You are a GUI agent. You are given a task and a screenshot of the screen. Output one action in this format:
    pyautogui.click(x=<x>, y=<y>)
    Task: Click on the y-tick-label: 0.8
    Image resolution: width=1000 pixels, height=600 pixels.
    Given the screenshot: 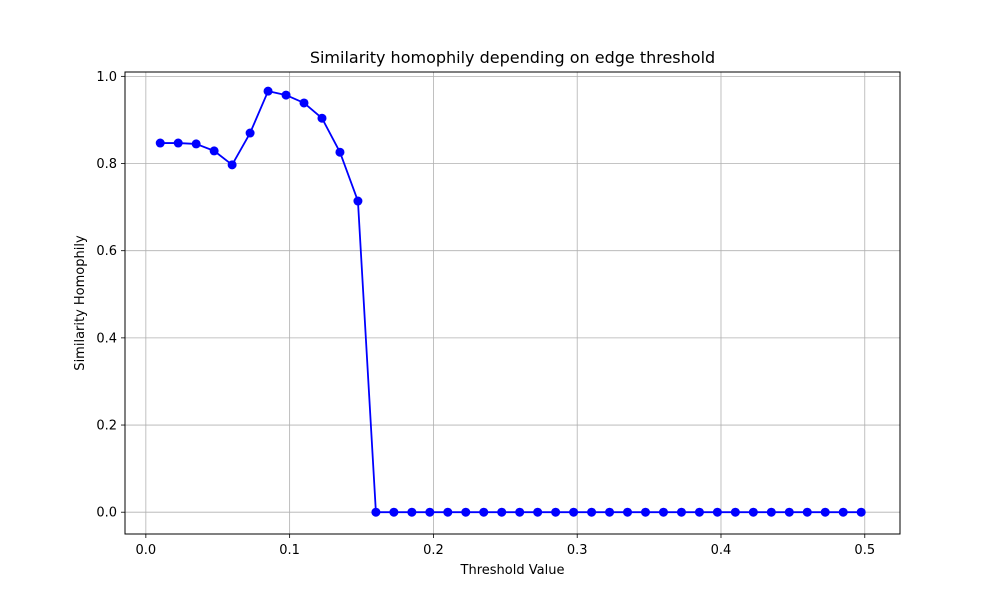 What is the action you would take?
    pyautogui.click(x=106, y=164)
    